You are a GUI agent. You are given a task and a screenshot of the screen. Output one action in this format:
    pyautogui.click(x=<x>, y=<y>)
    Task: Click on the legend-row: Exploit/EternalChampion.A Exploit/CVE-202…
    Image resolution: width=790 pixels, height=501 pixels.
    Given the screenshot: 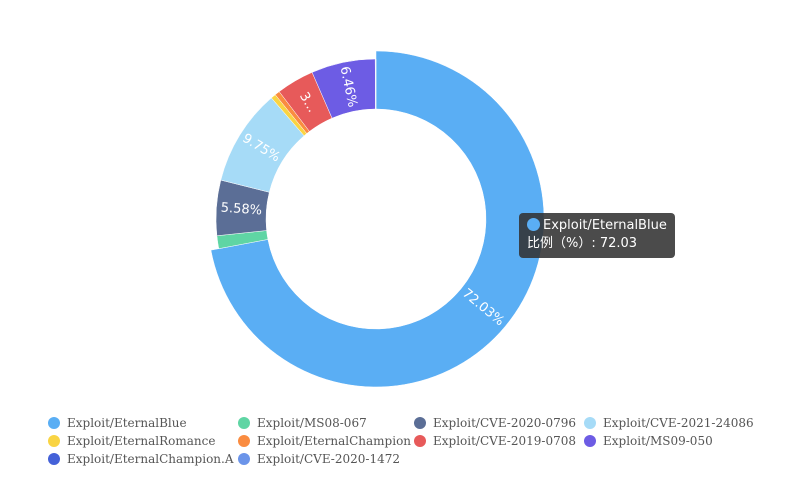 What is the action you would take?
    pyautogui.click(x=418, y=459)
    